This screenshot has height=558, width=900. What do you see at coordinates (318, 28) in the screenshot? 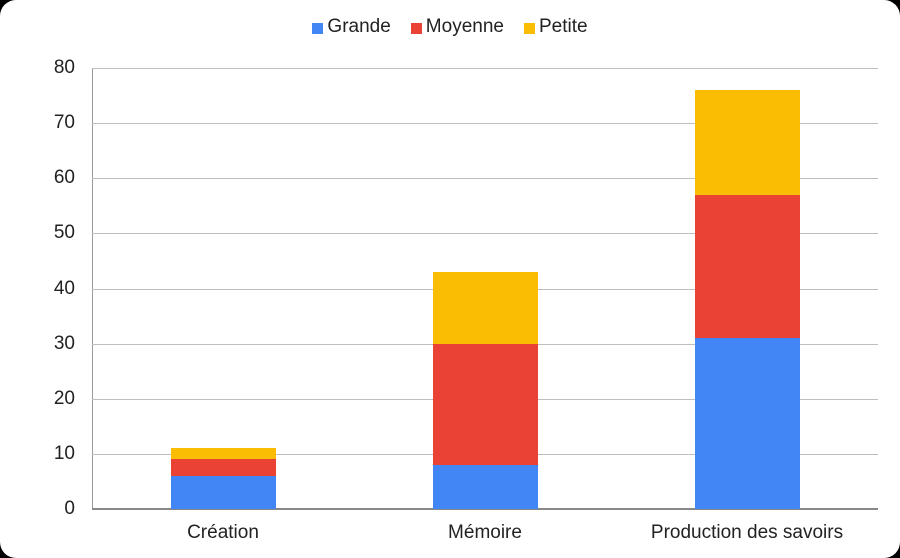
I see `legend-swatch-grande` at bounding box center [318, 28].